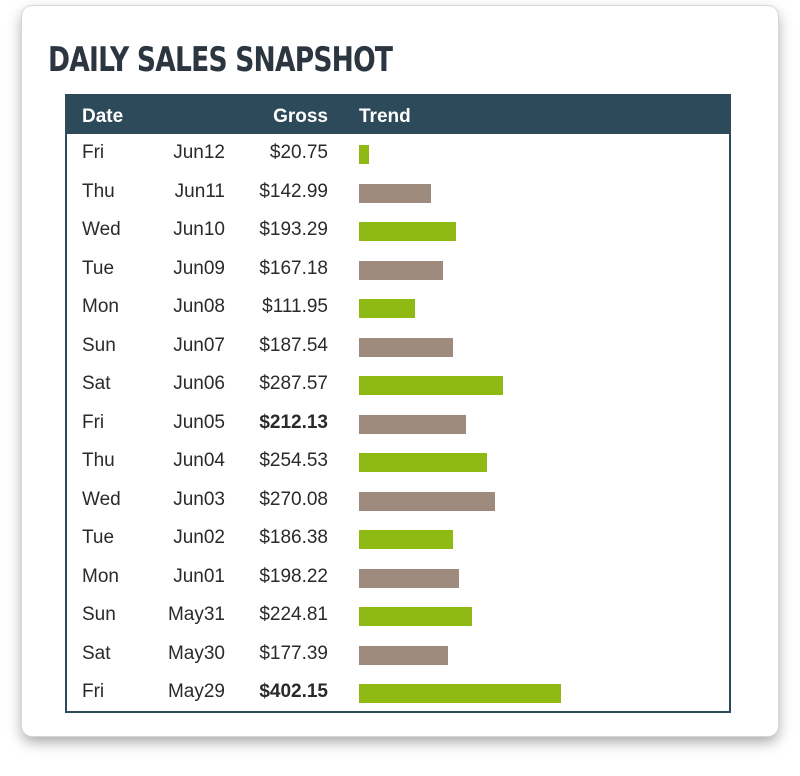 The height and width of the screenshot is (776, 800). What do you see at coordinates (295, 306) in the screenshot?
I see `row-gross: $111.95` at bounding box center [295, 306].